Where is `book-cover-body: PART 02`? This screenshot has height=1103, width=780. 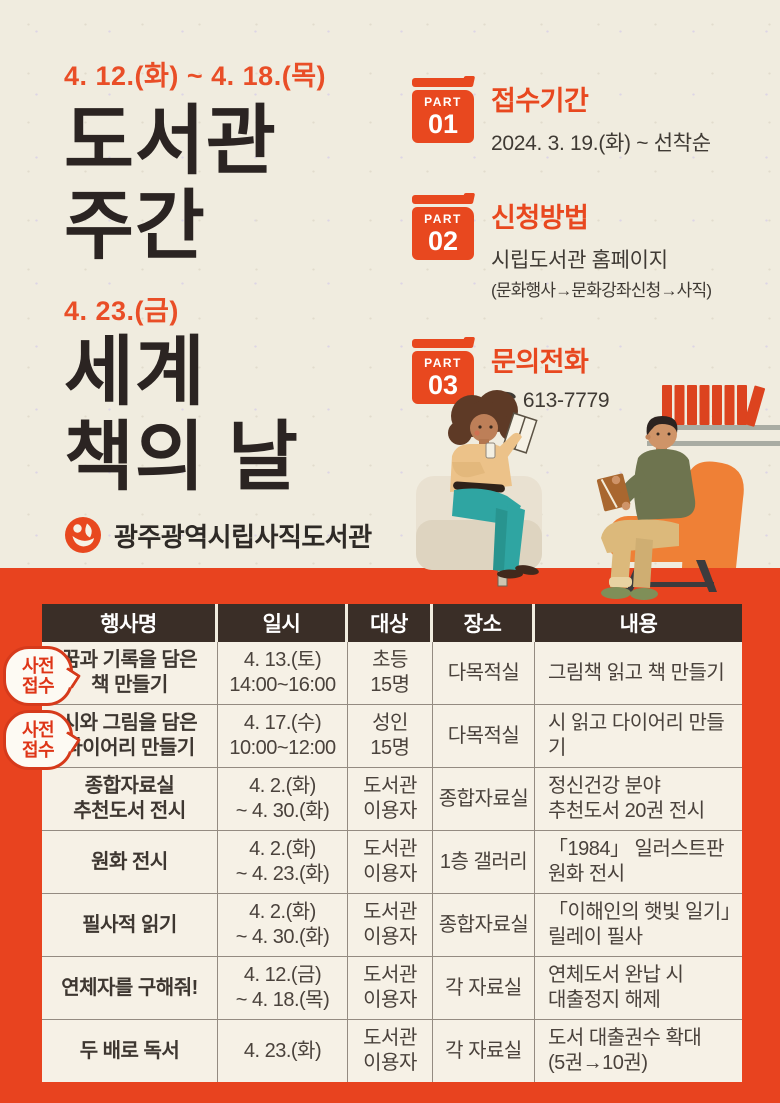 book-cover-body: PART 02 is located at coordinates (443, 233).